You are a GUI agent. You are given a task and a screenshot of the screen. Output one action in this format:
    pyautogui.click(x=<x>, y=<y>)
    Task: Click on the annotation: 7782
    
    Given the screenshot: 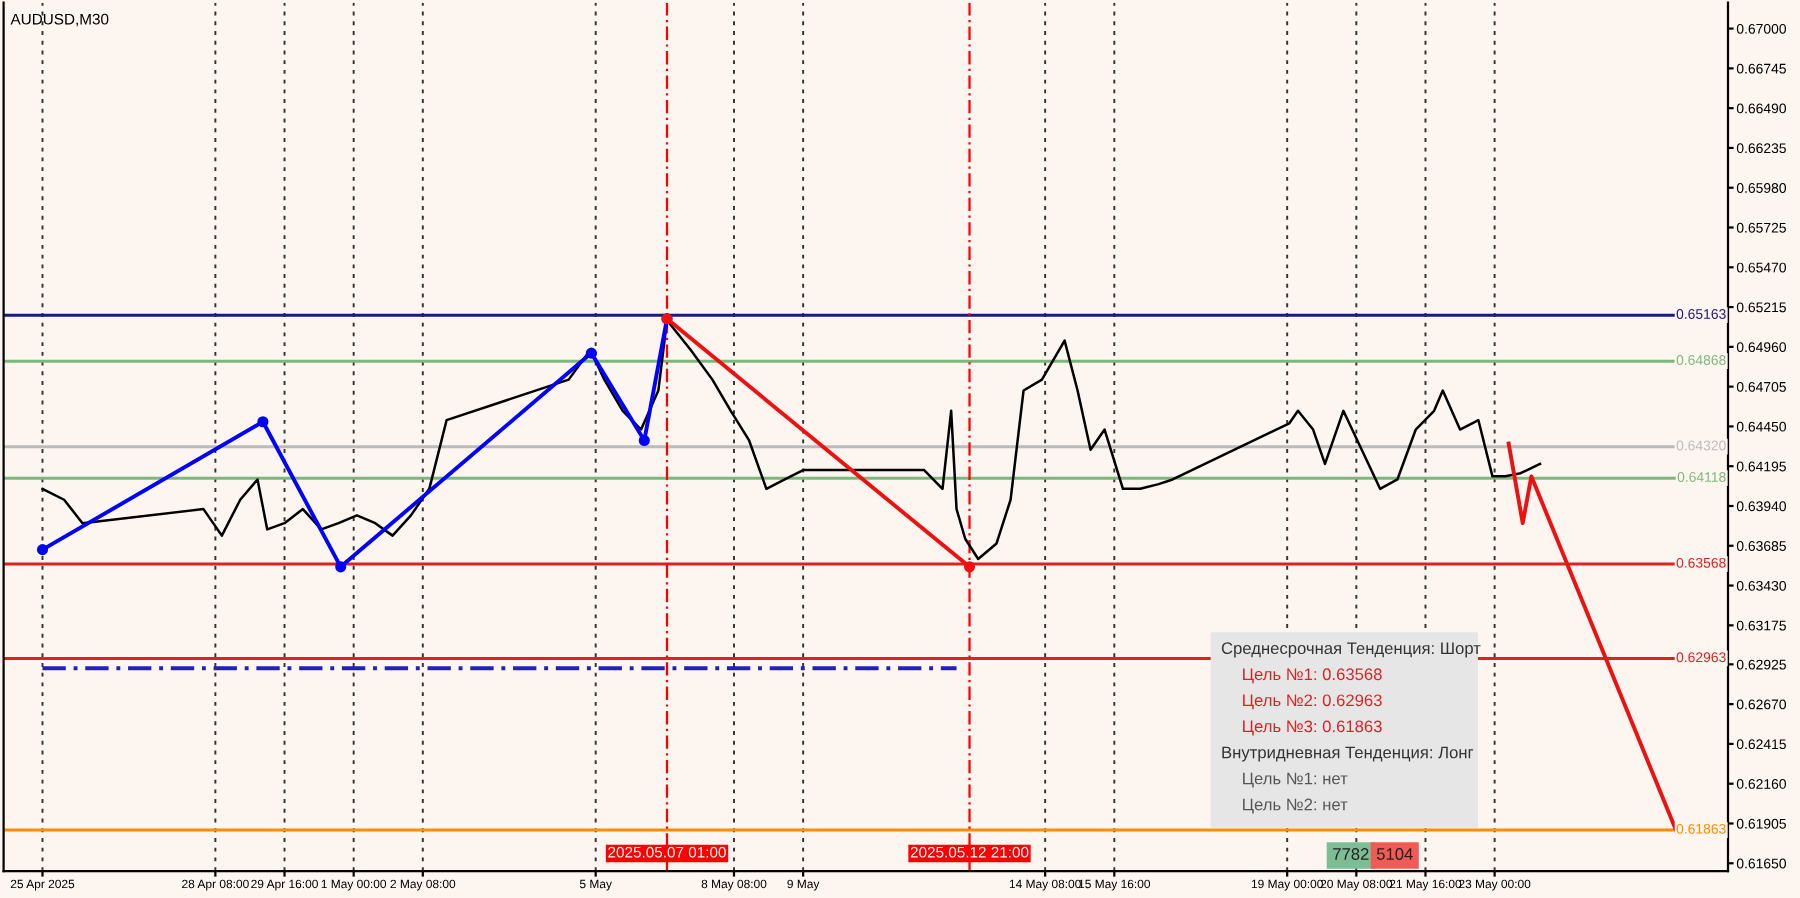 What is the action you would take?
    pyautogui.click(x=1351, y=854)
    